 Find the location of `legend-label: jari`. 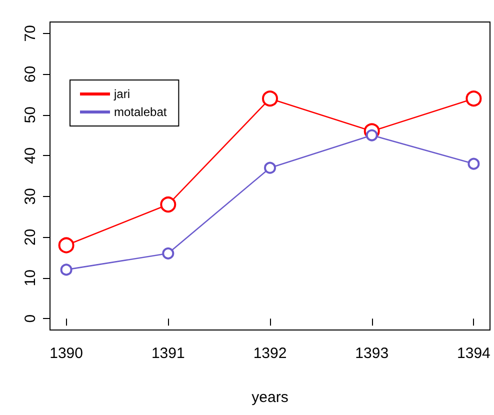

legend-label: jari is located at coordinates (121, 94).